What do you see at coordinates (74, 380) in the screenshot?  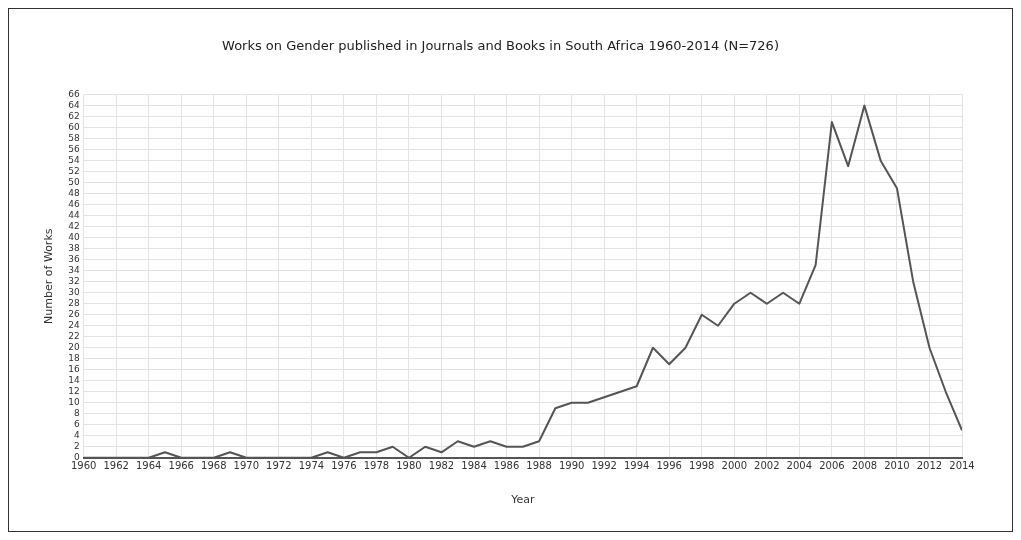 I see `y-tick-label: 14` at bounding box center [74, 380].